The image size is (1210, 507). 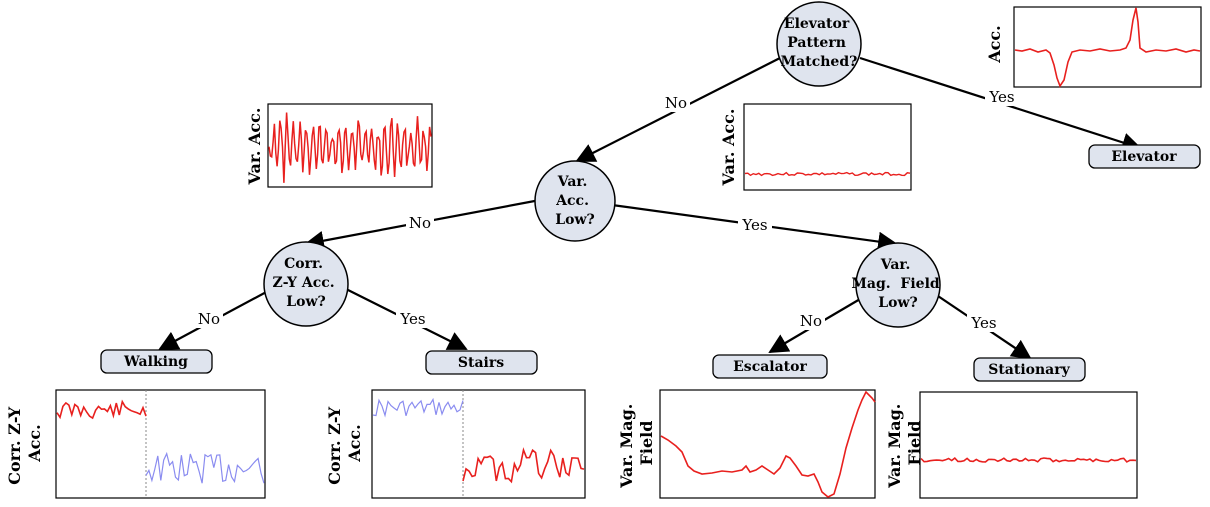 What do you see at coordinates (209, 319) in the screenshot?
I see `edge-label-corr-no: No` at bounding box center [209, 319].